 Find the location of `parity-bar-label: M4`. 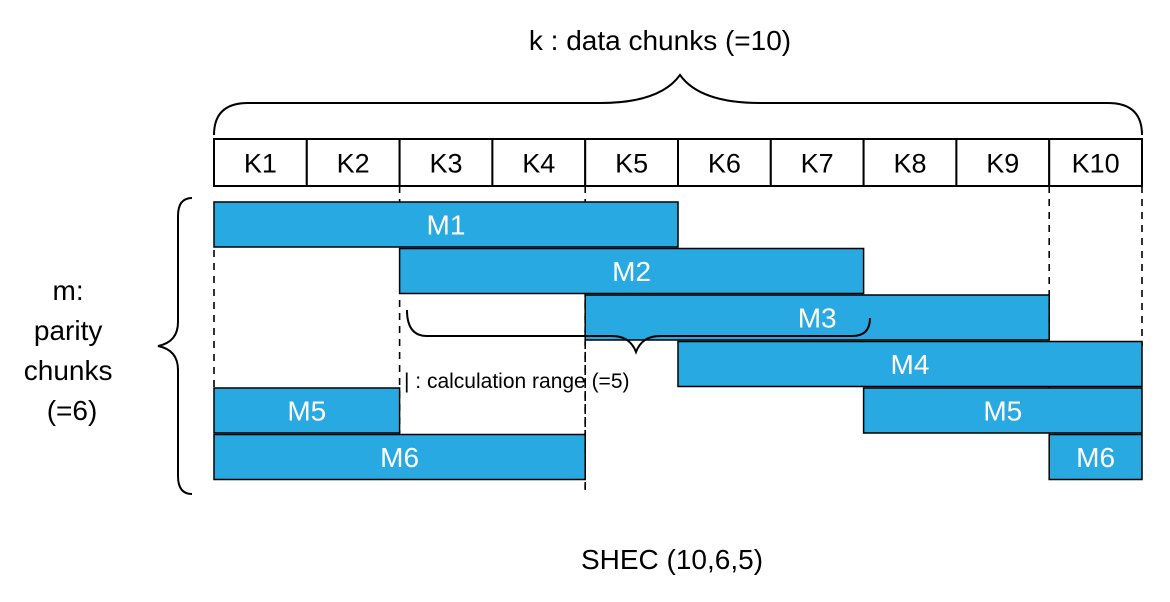

parity-bar-label: M4 is located at coordinates (910, 364).